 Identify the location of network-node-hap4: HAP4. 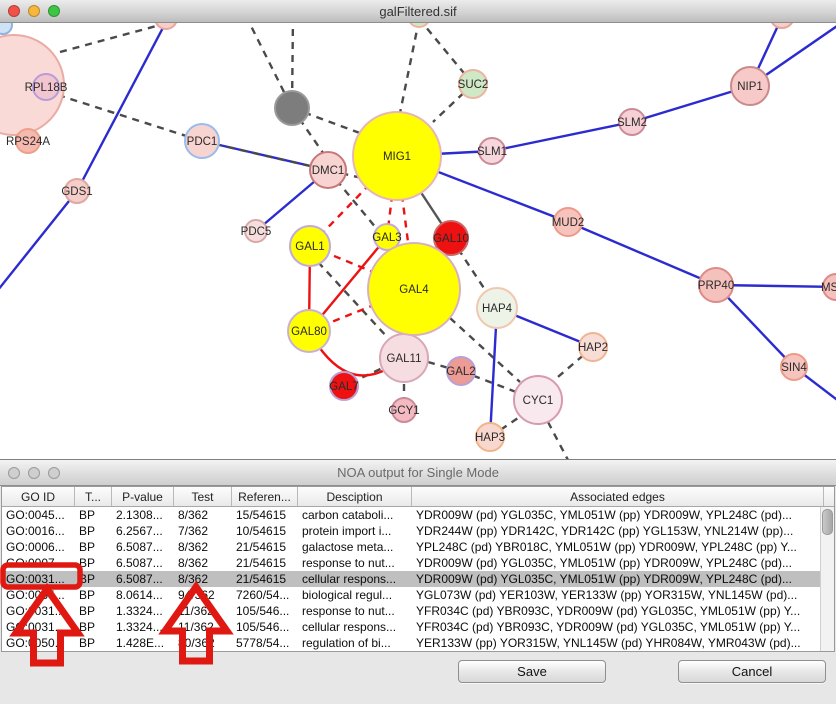
(497, 308).